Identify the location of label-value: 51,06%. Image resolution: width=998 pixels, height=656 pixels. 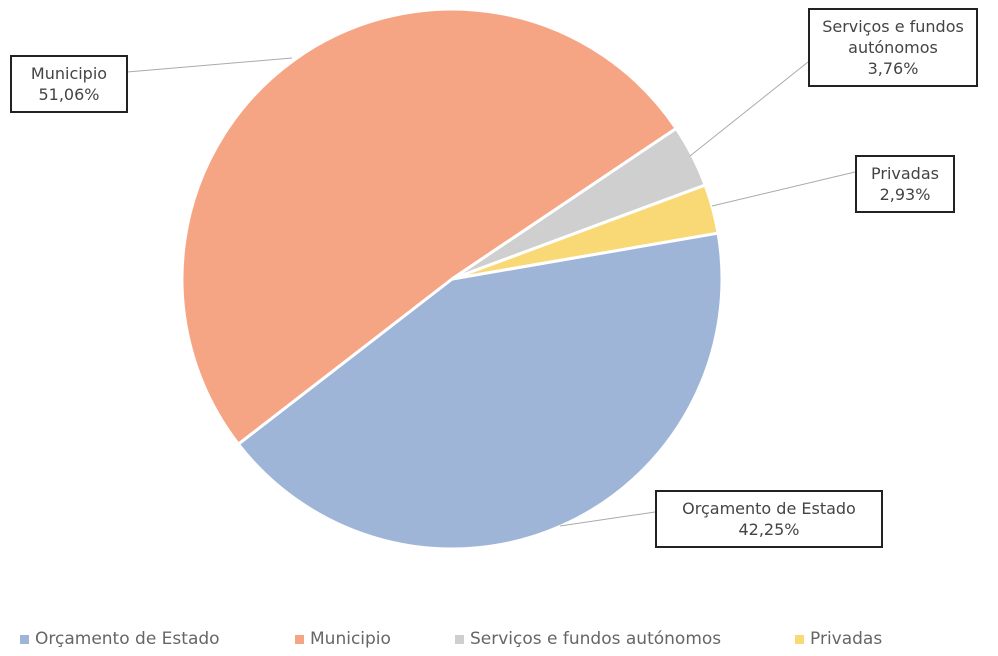
(69, 94).